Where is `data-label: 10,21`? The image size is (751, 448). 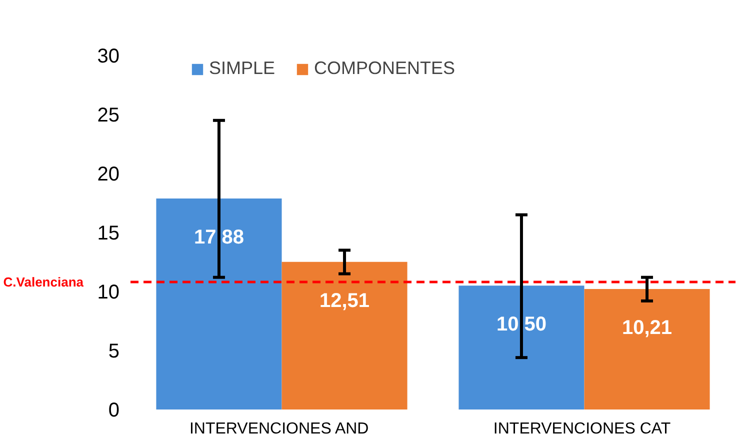 data-label: 10,21 is located at coordinates (647, 328).